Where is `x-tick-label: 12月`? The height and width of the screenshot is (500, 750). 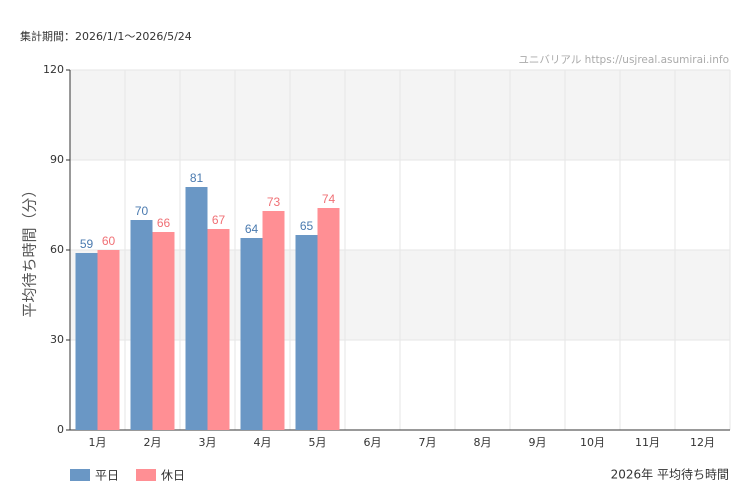
x-tick-label: 12月 is located at coordinates (702, 442).